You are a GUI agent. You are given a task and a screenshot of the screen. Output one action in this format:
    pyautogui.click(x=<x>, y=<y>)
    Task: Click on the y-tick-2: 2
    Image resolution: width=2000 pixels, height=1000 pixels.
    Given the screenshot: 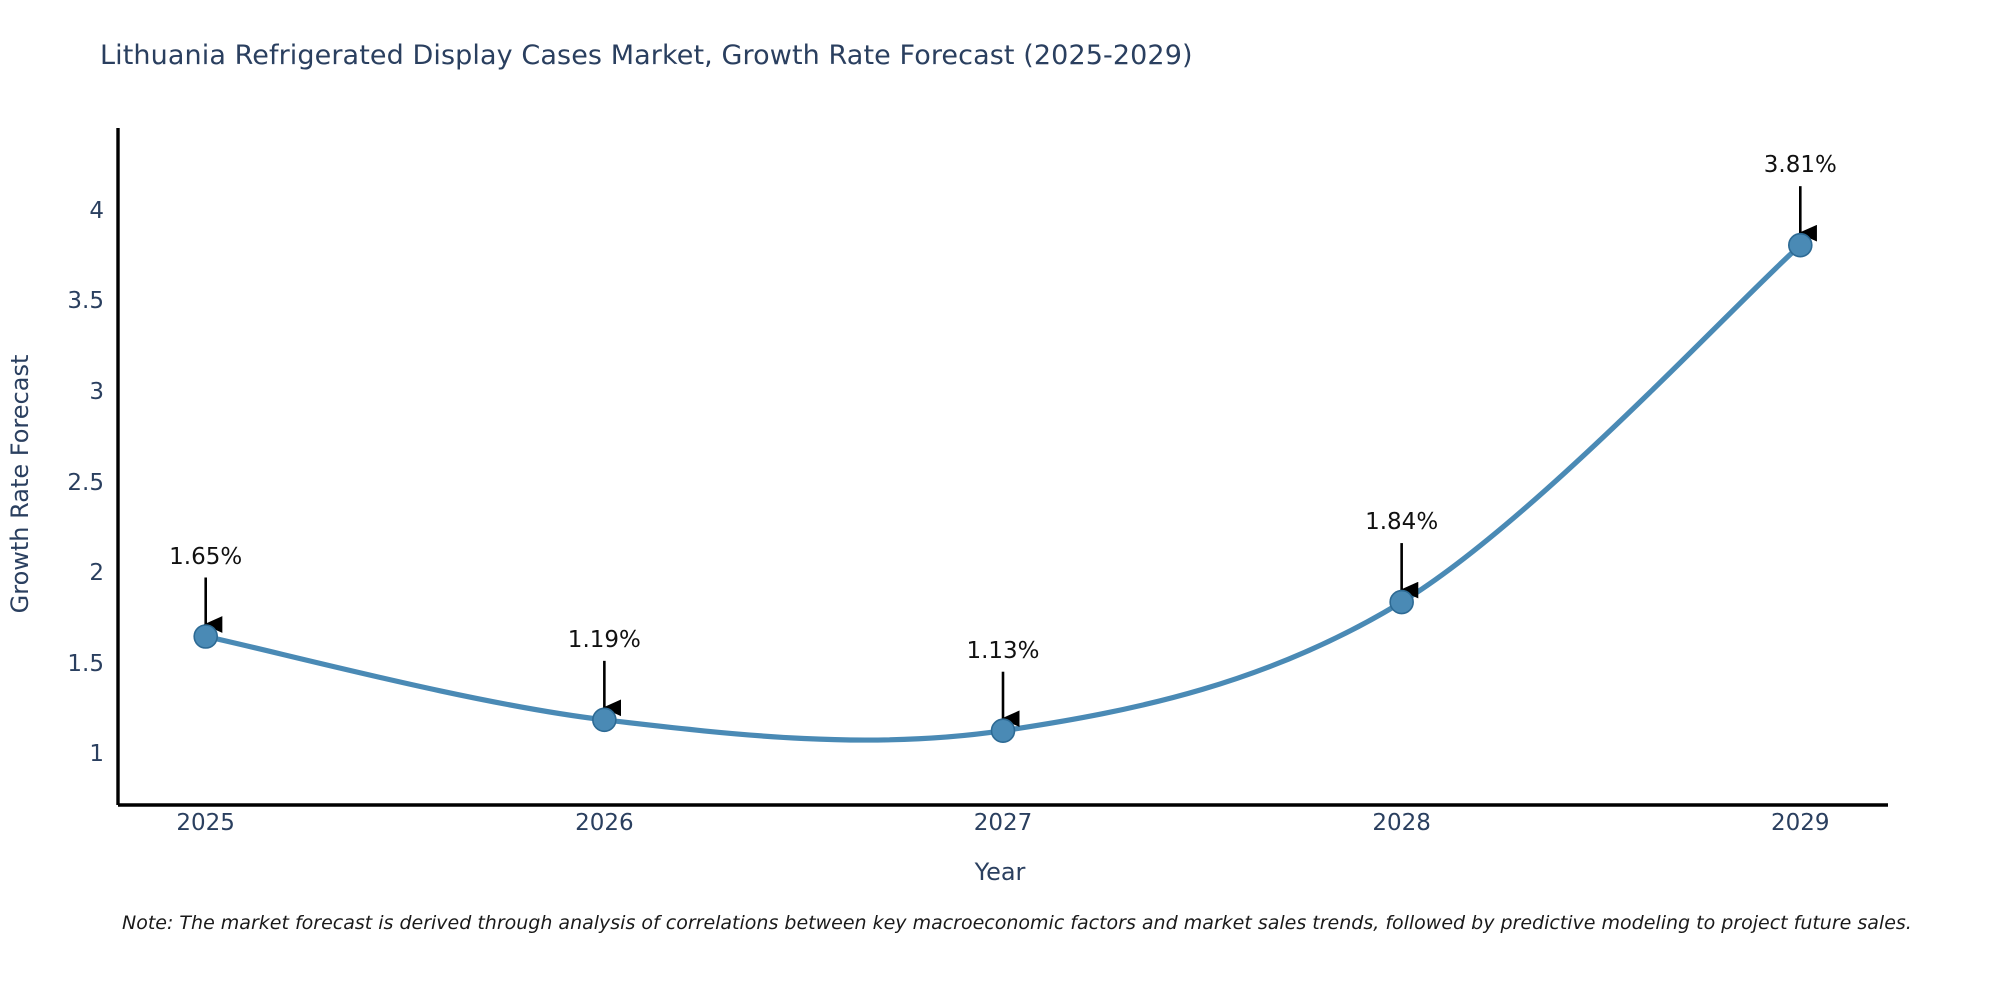 What is the action you would take?
    pyautogui.click(x=96, y=573)
    